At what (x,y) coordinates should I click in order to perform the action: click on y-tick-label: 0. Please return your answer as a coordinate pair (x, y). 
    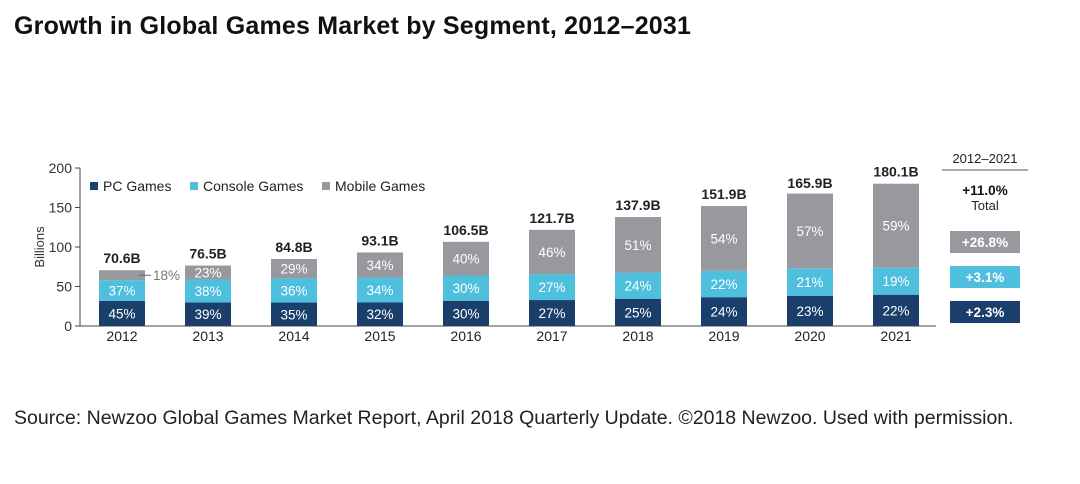
    Looking at the image, I should click on (68, 326).